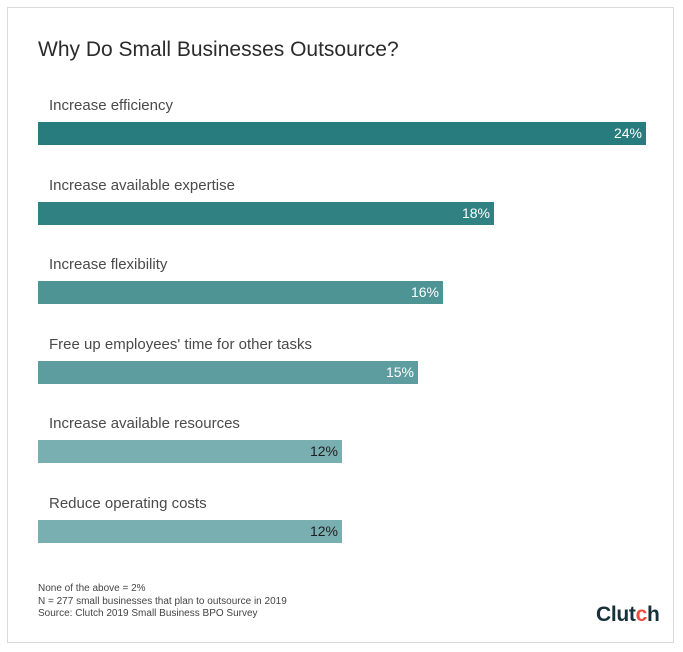 This screenshot has height=652, width=683. What do you see at coordinates (92, 588) in the screenshot?
I see `footnote-none: None of the above = 2%` at bounding box center [92, 588].